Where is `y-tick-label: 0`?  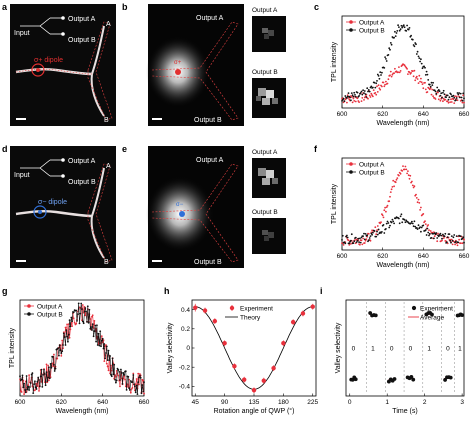 y-tick-label: 0 is located at coordinates (188, 348).